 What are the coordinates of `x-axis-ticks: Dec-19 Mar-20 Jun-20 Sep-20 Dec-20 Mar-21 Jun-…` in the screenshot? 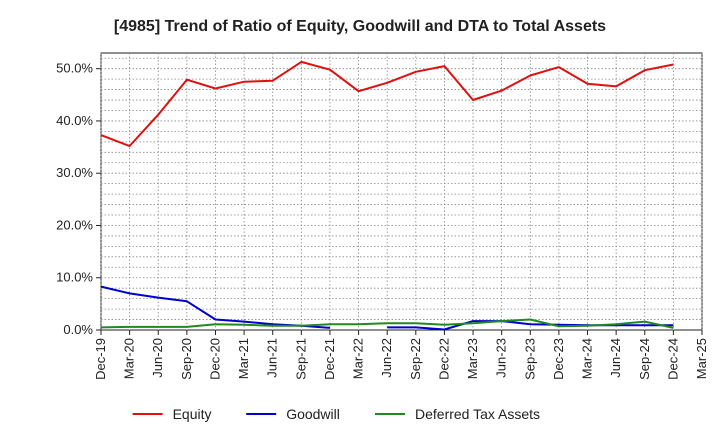 It's located at (401, 355).